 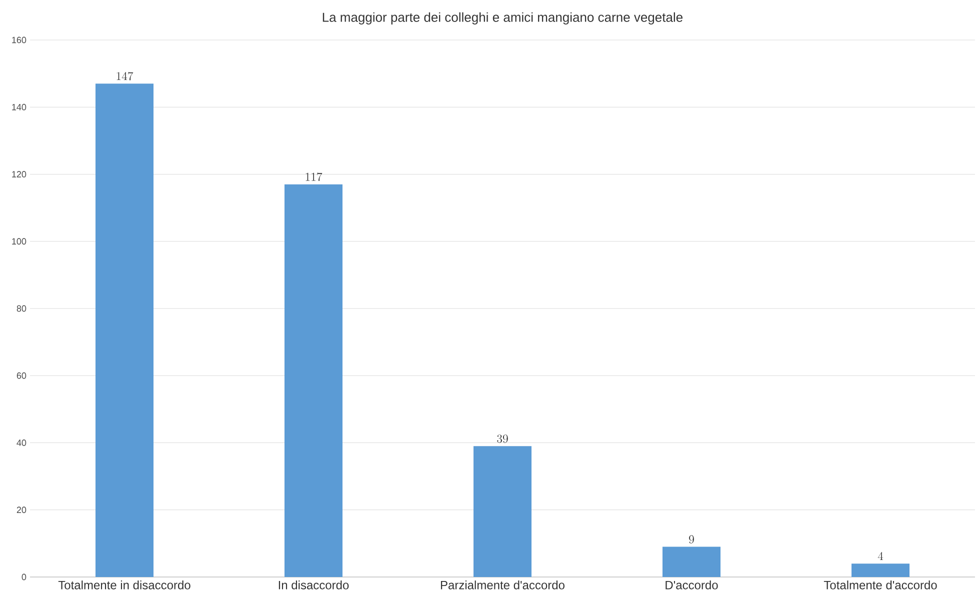 I want to click on y-tick-label: 140, so click(x=19, y=107).